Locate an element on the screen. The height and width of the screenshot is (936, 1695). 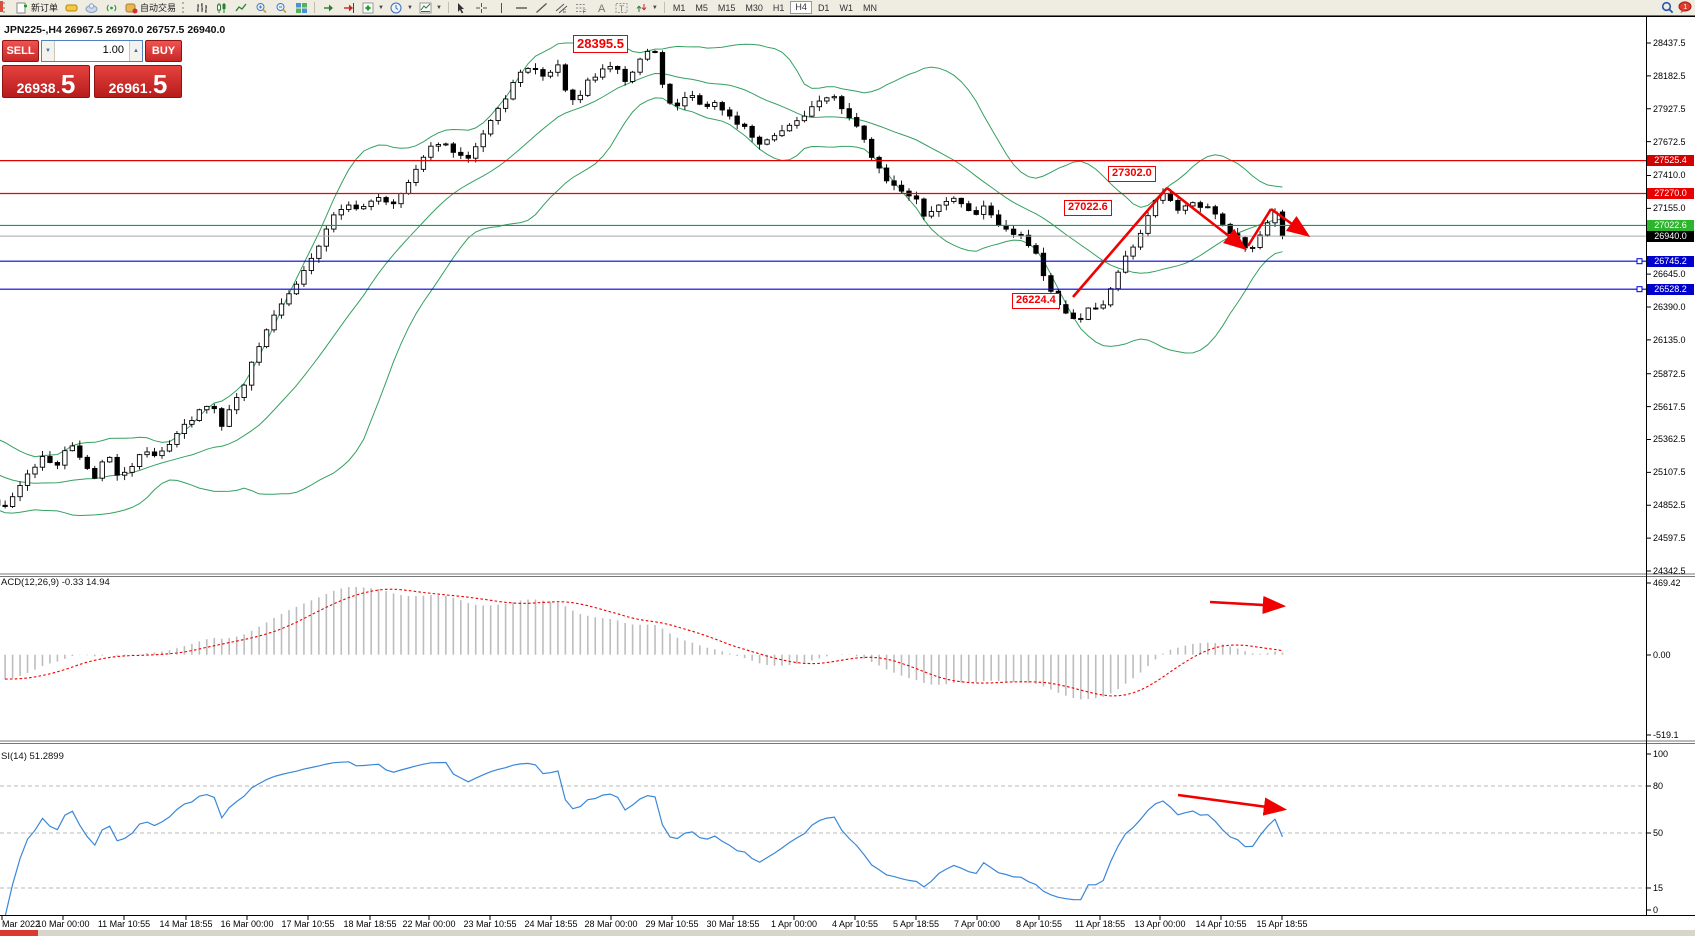
indicators-button: ▼ is located at coordinates (372, 7).